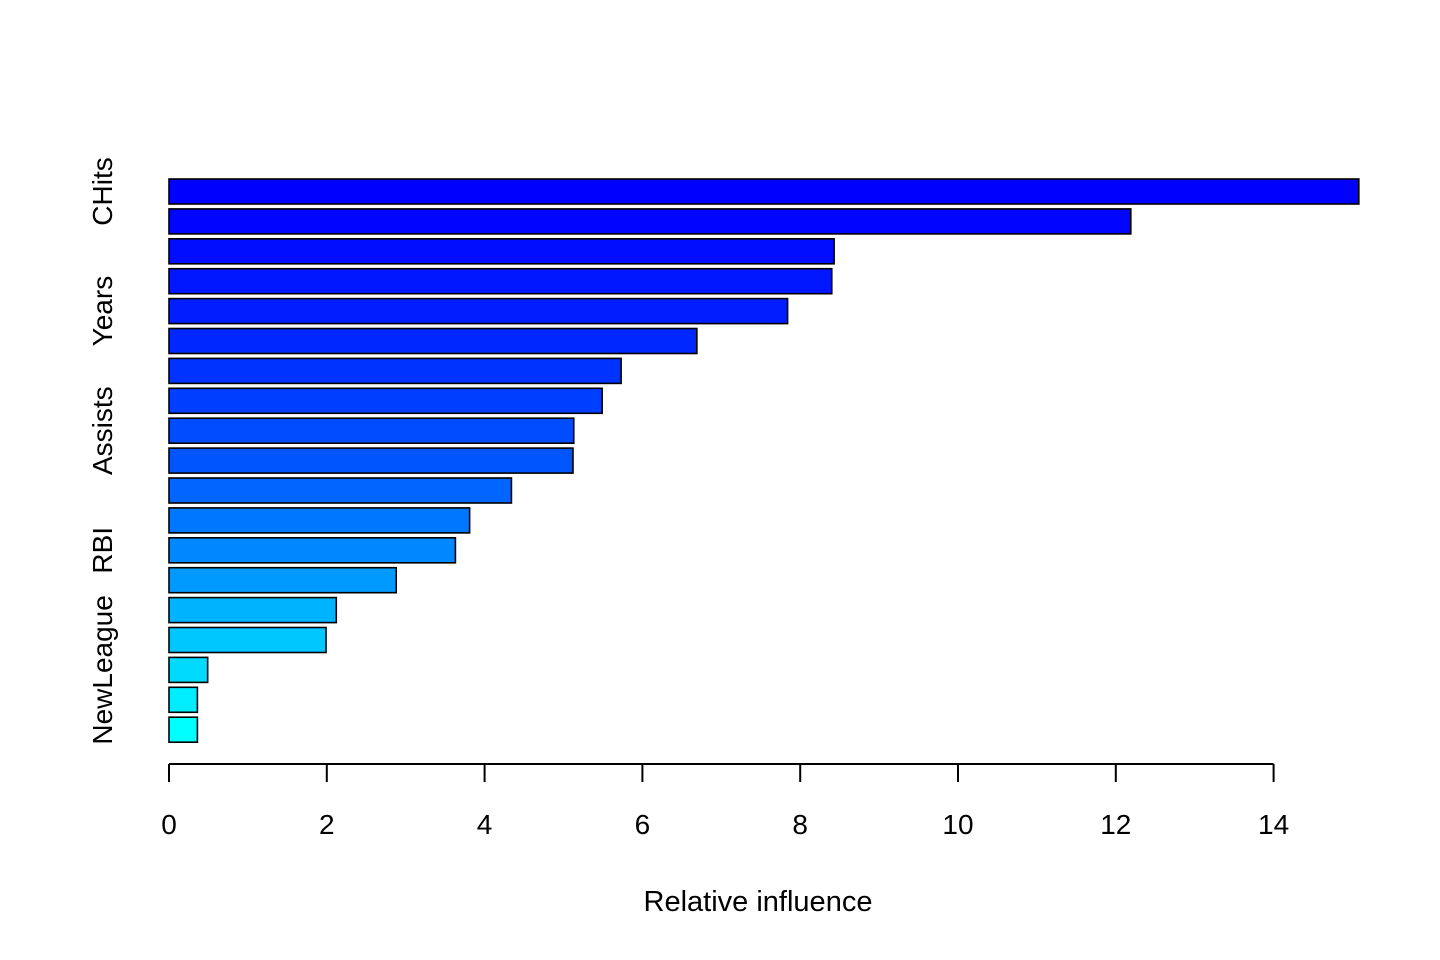 This screenshot has width=1440, height=960. What do you see at coordinates (102, 311) in the screenshot?
I see `y-tick-label: Years` at bounding box center [102, 311].